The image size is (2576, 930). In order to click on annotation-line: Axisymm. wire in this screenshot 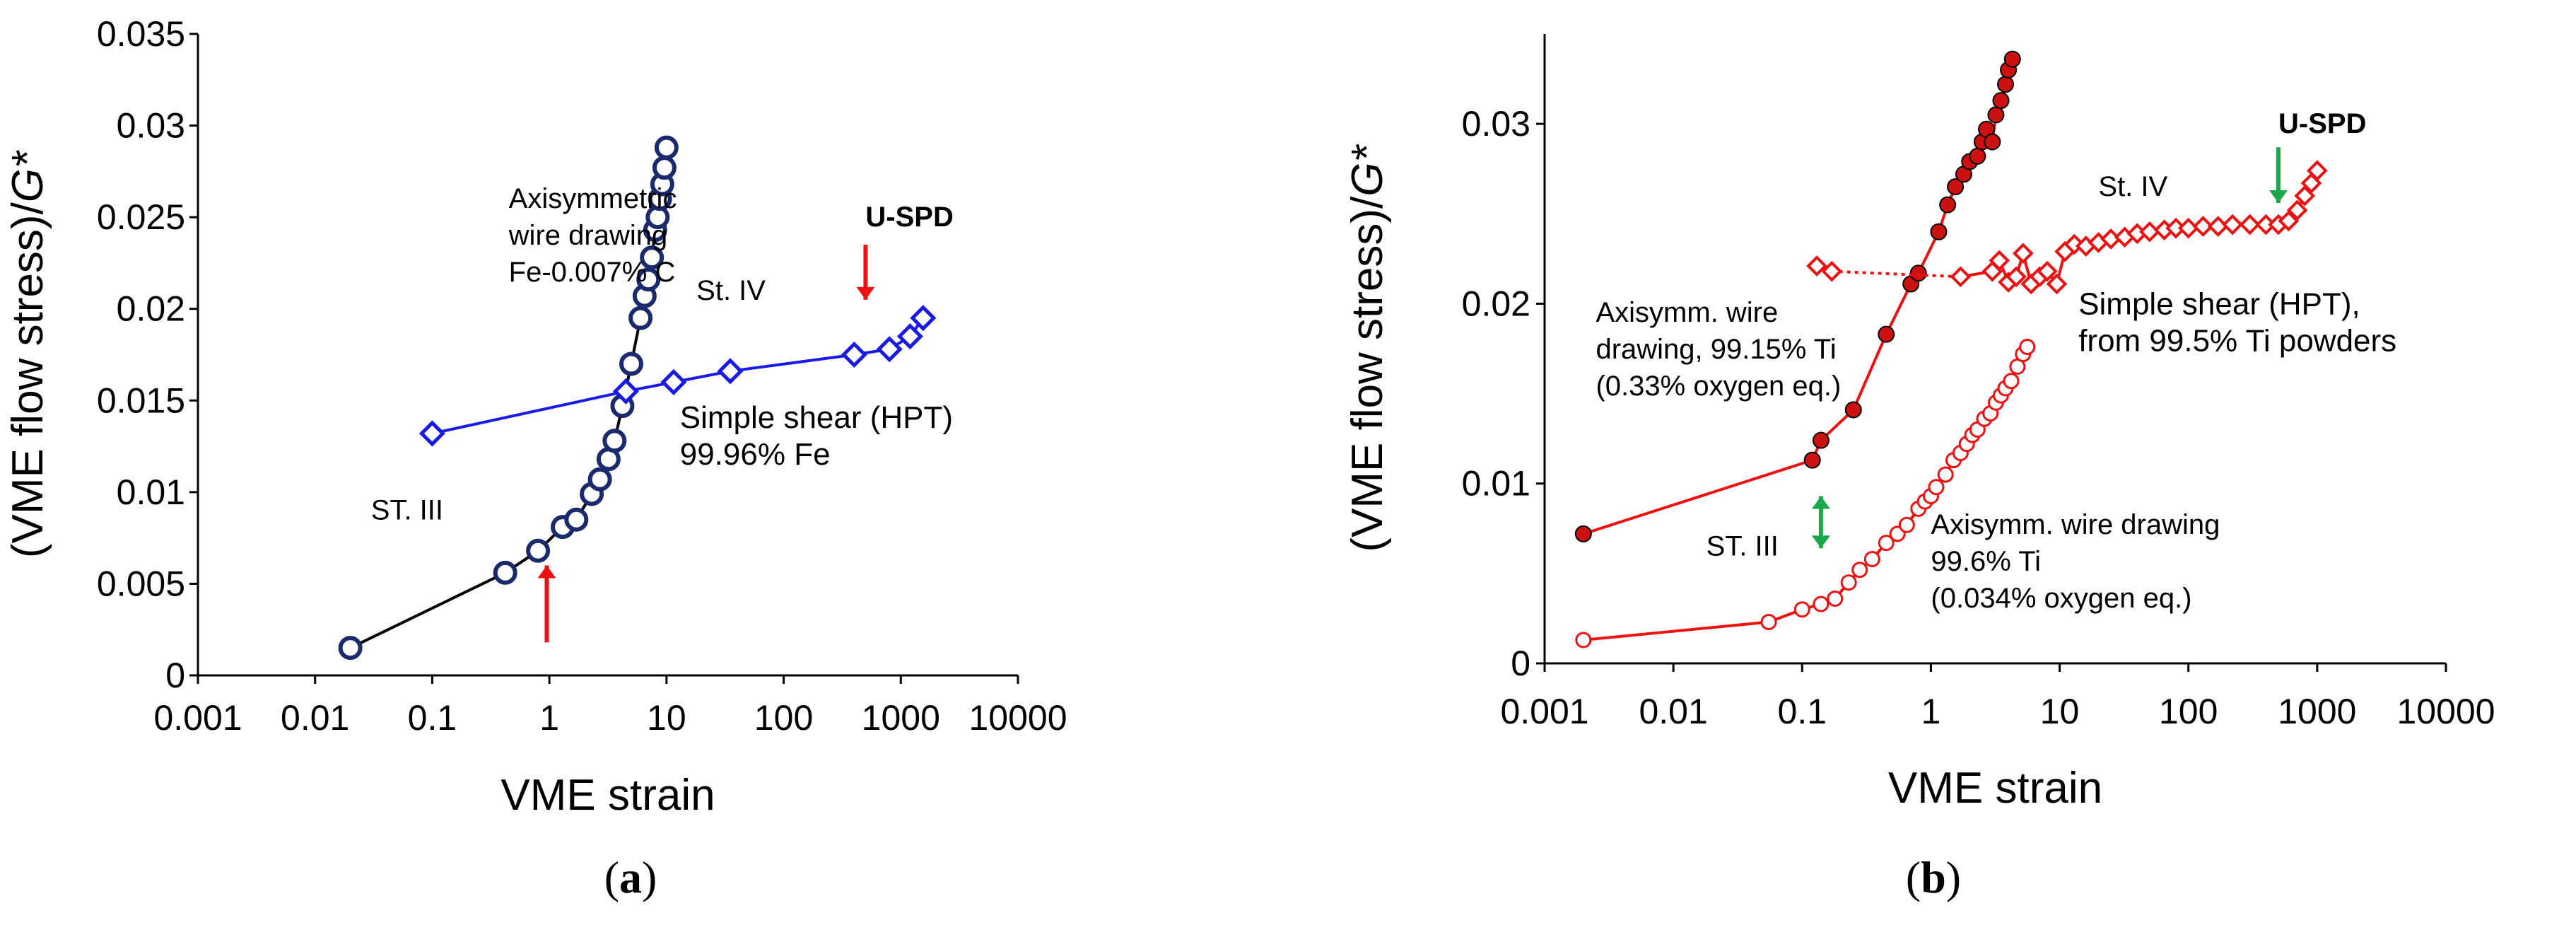, I will do `click(1687, 312)`.